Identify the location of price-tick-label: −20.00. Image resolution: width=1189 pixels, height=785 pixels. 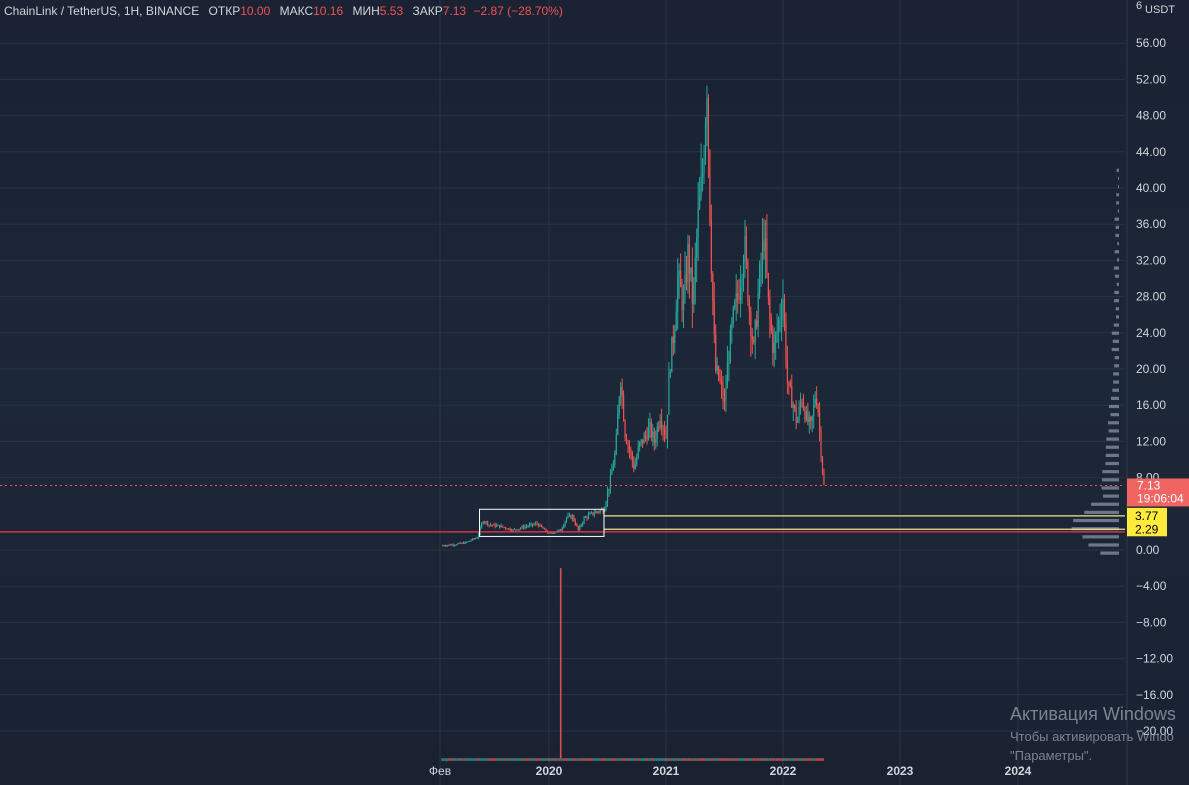
(1154, 731).